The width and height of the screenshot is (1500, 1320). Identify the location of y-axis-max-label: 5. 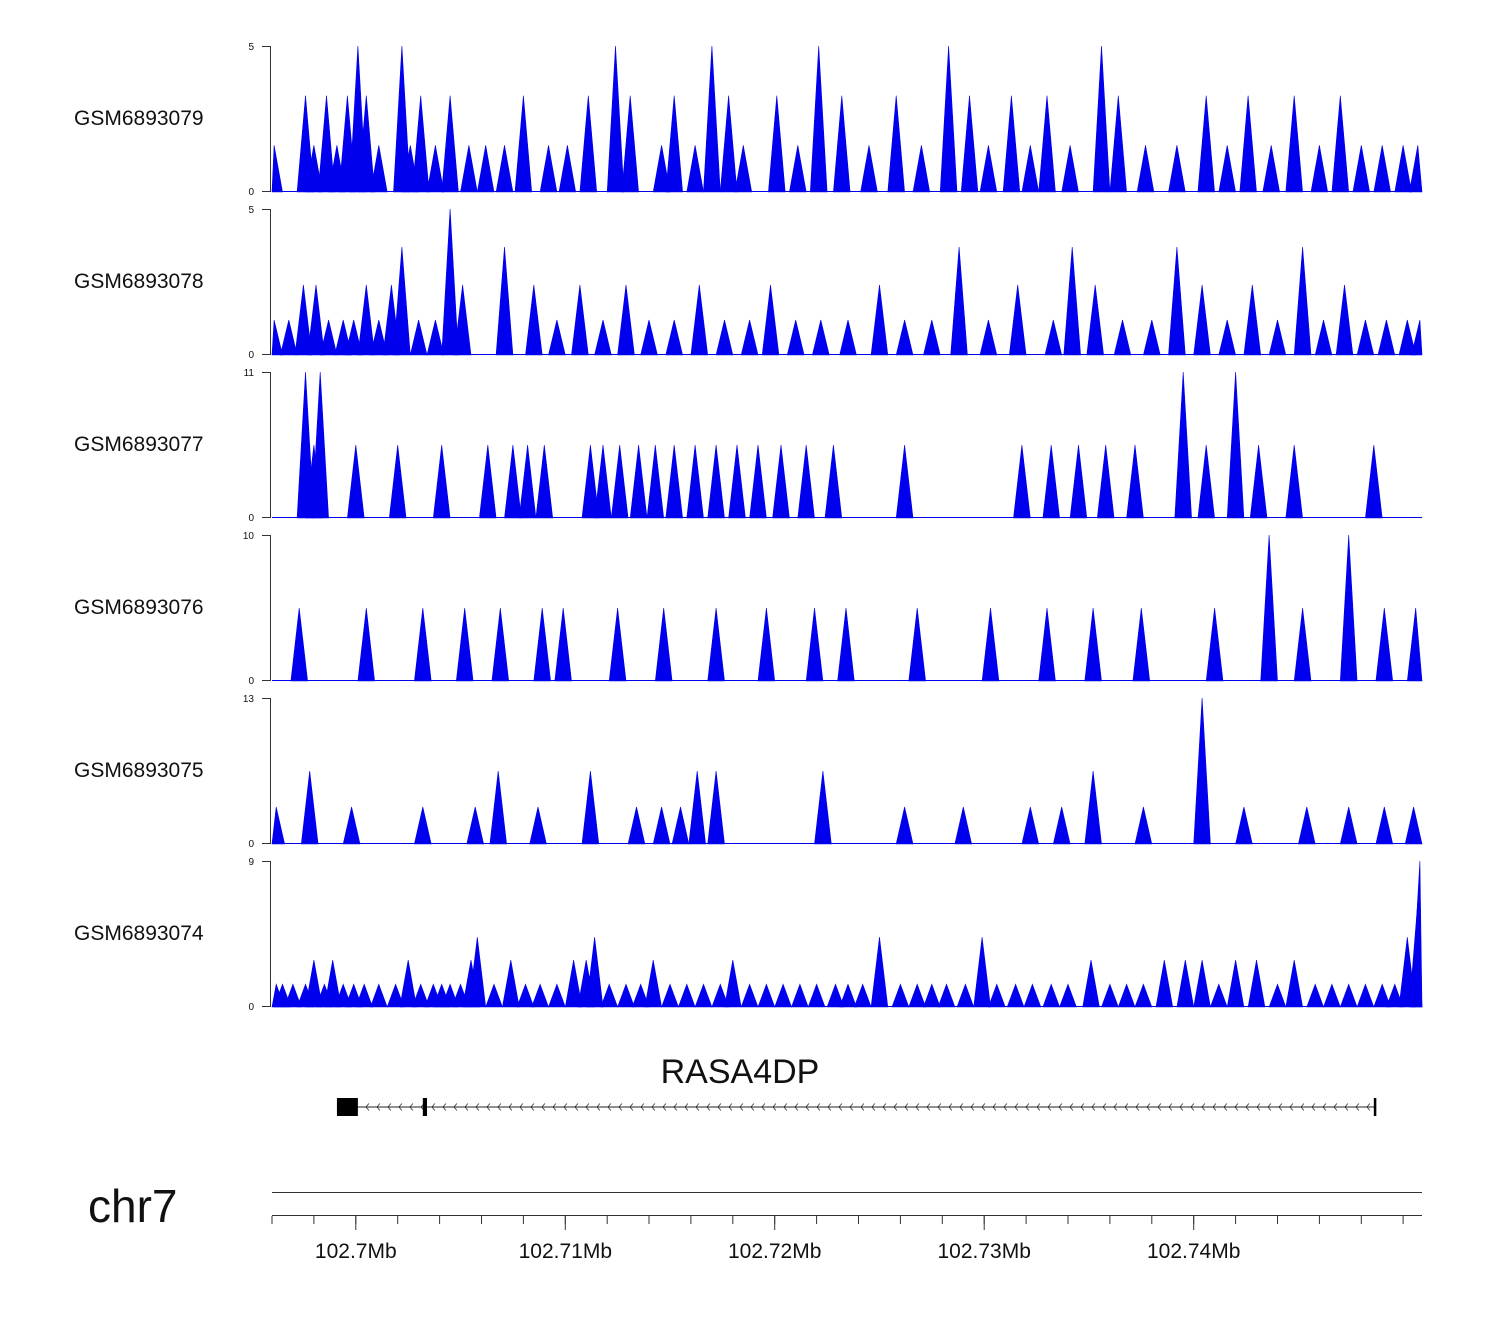
(251, 210).